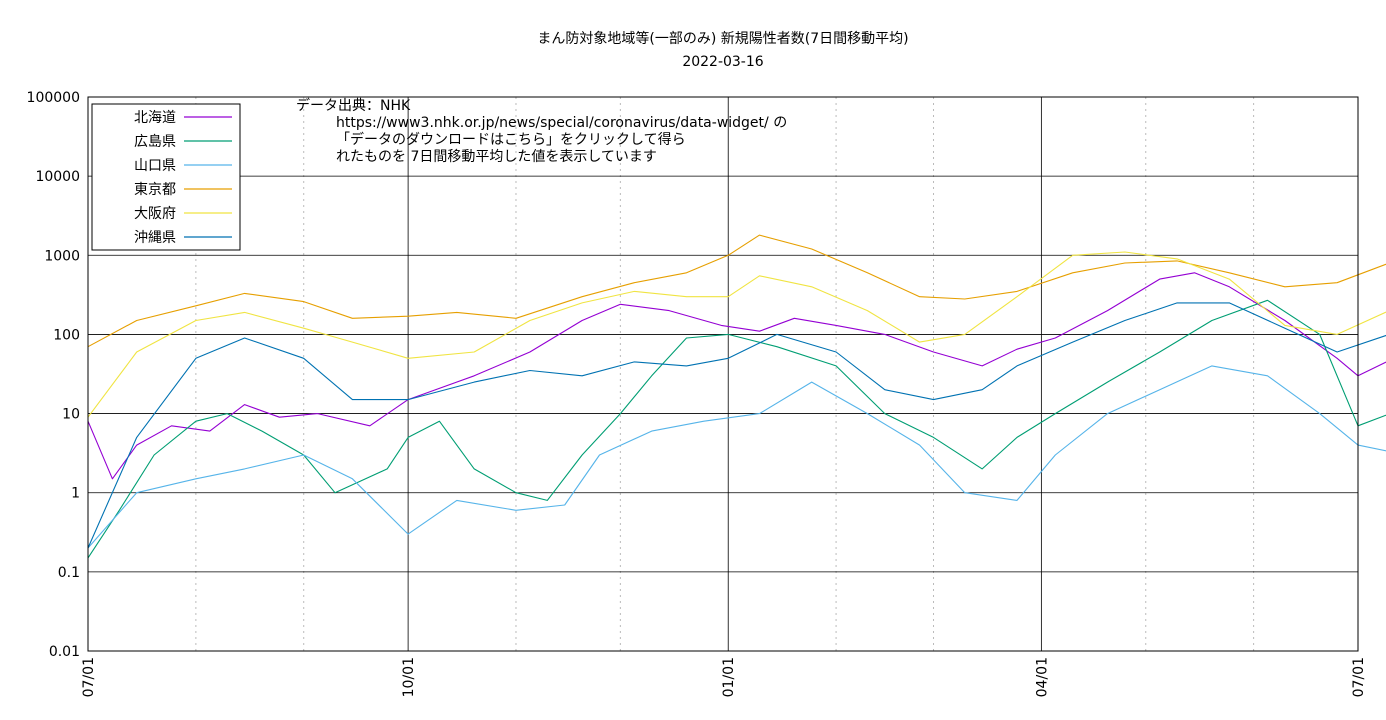 Image resolution: width=1386 pixels, height=720 pixels. Describe the element at coordinates (66, 335) in the screenshot. I see `y-tick-label: 100` at that location.